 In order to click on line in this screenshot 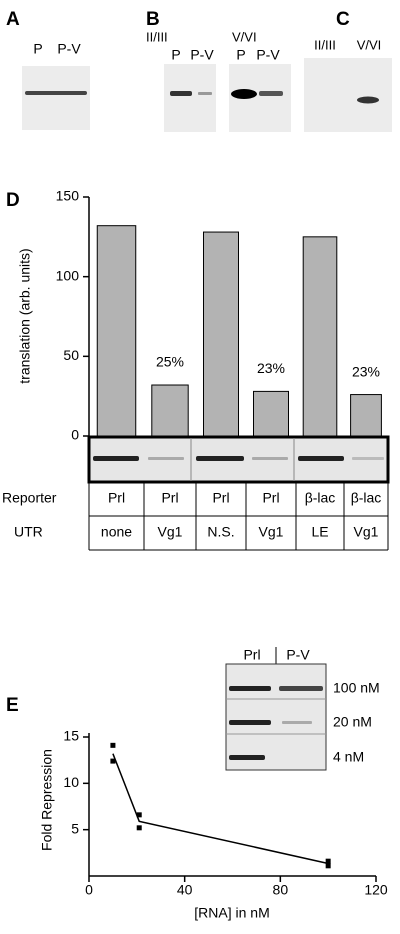, I will do `click(220, 809)`.